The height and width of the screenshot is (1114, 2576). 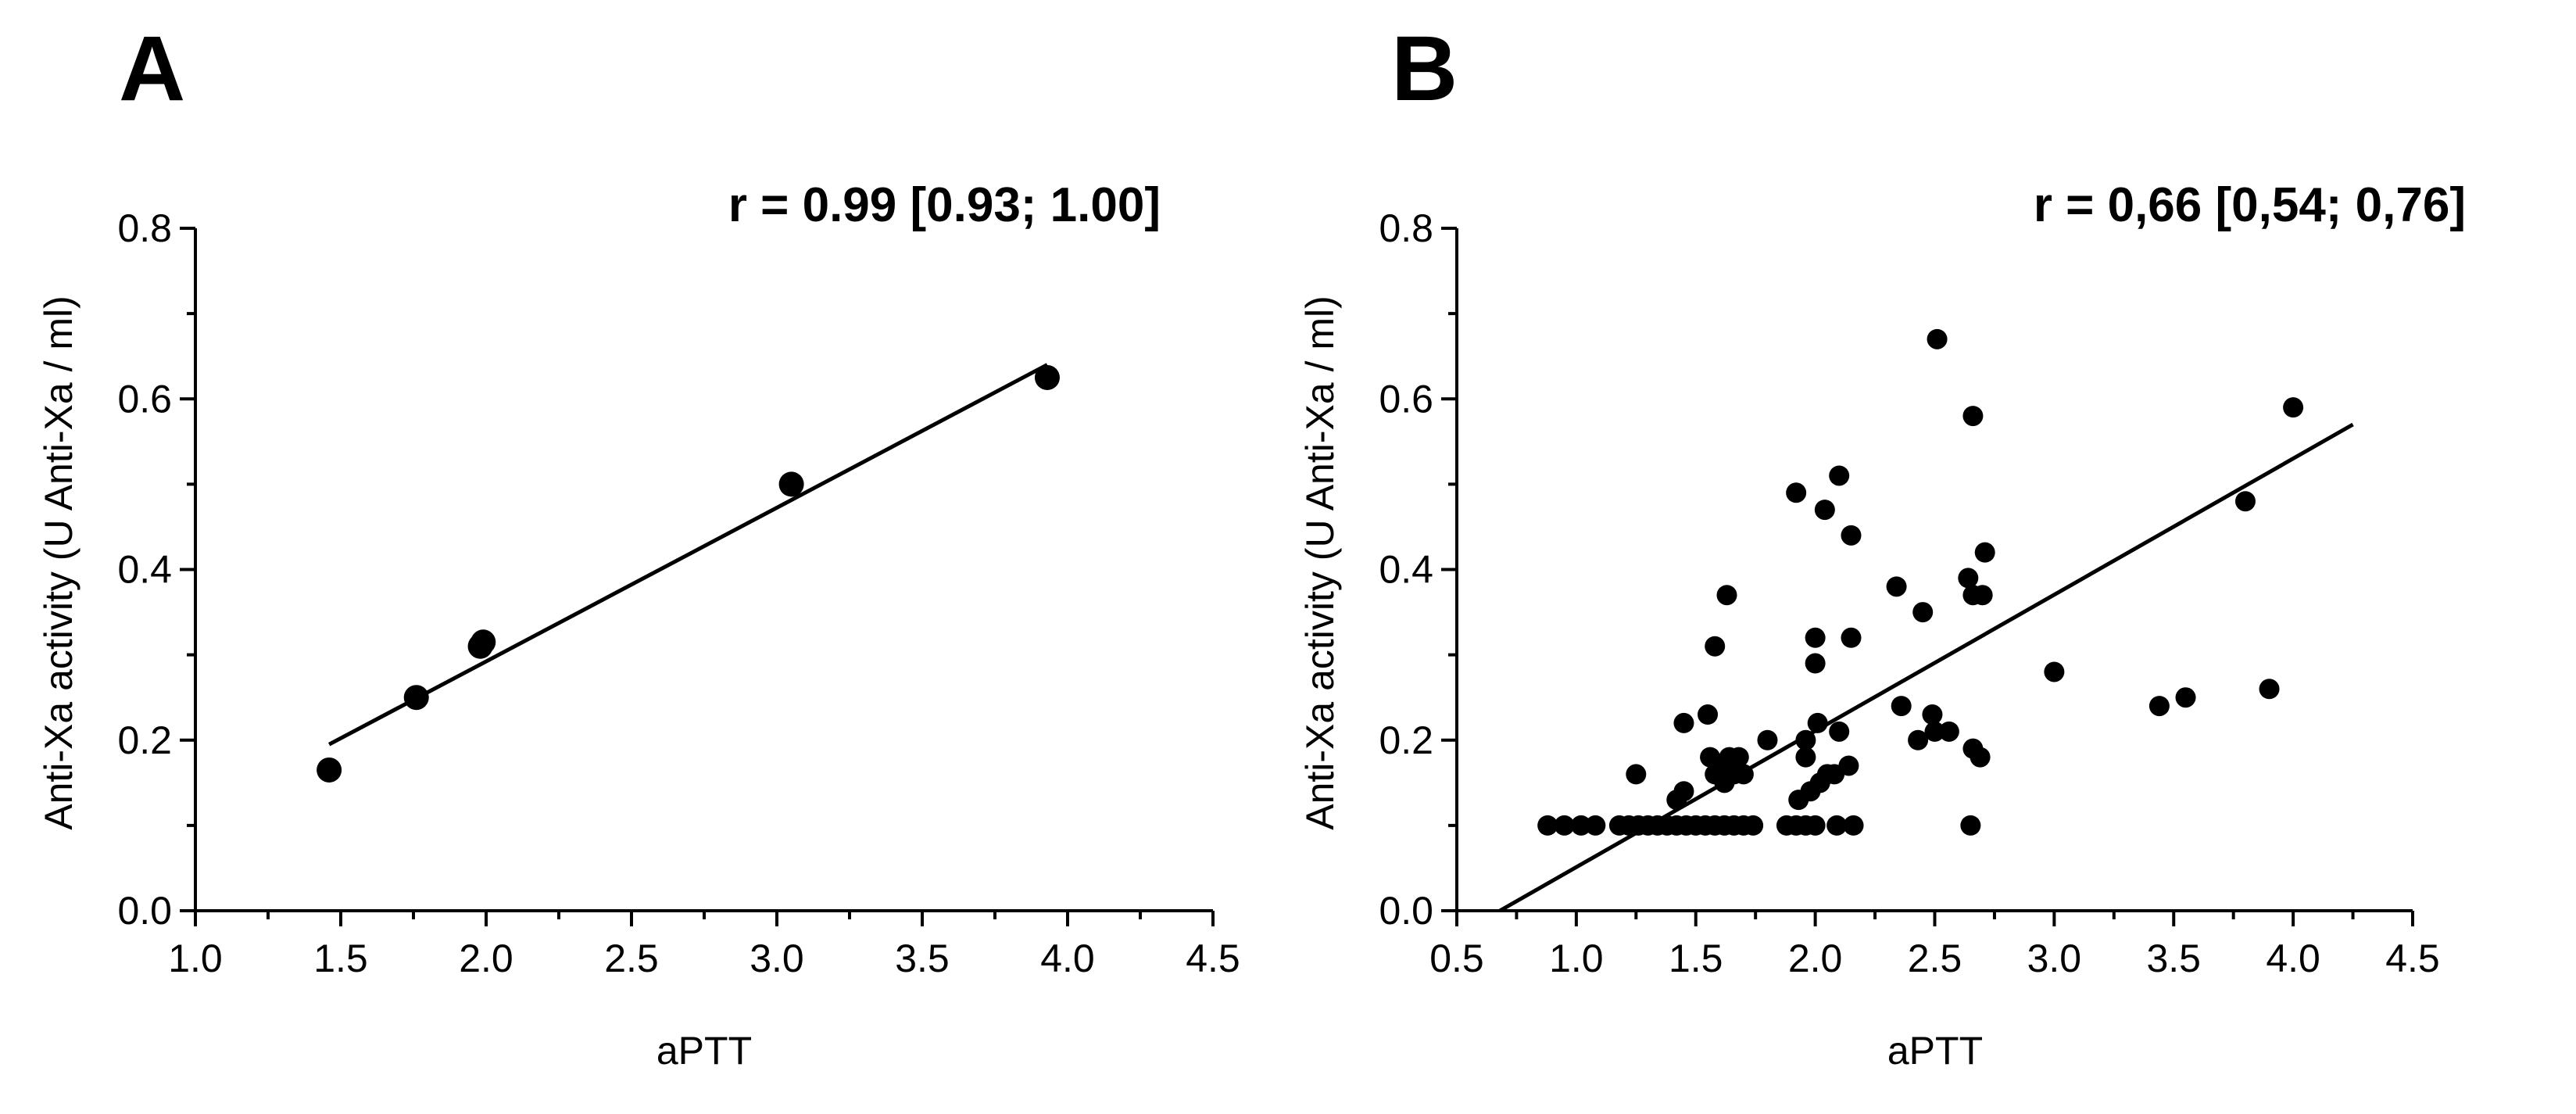 I want to click on panel-b-x-tick-label: 1.0, so click(x=1576, y=958).